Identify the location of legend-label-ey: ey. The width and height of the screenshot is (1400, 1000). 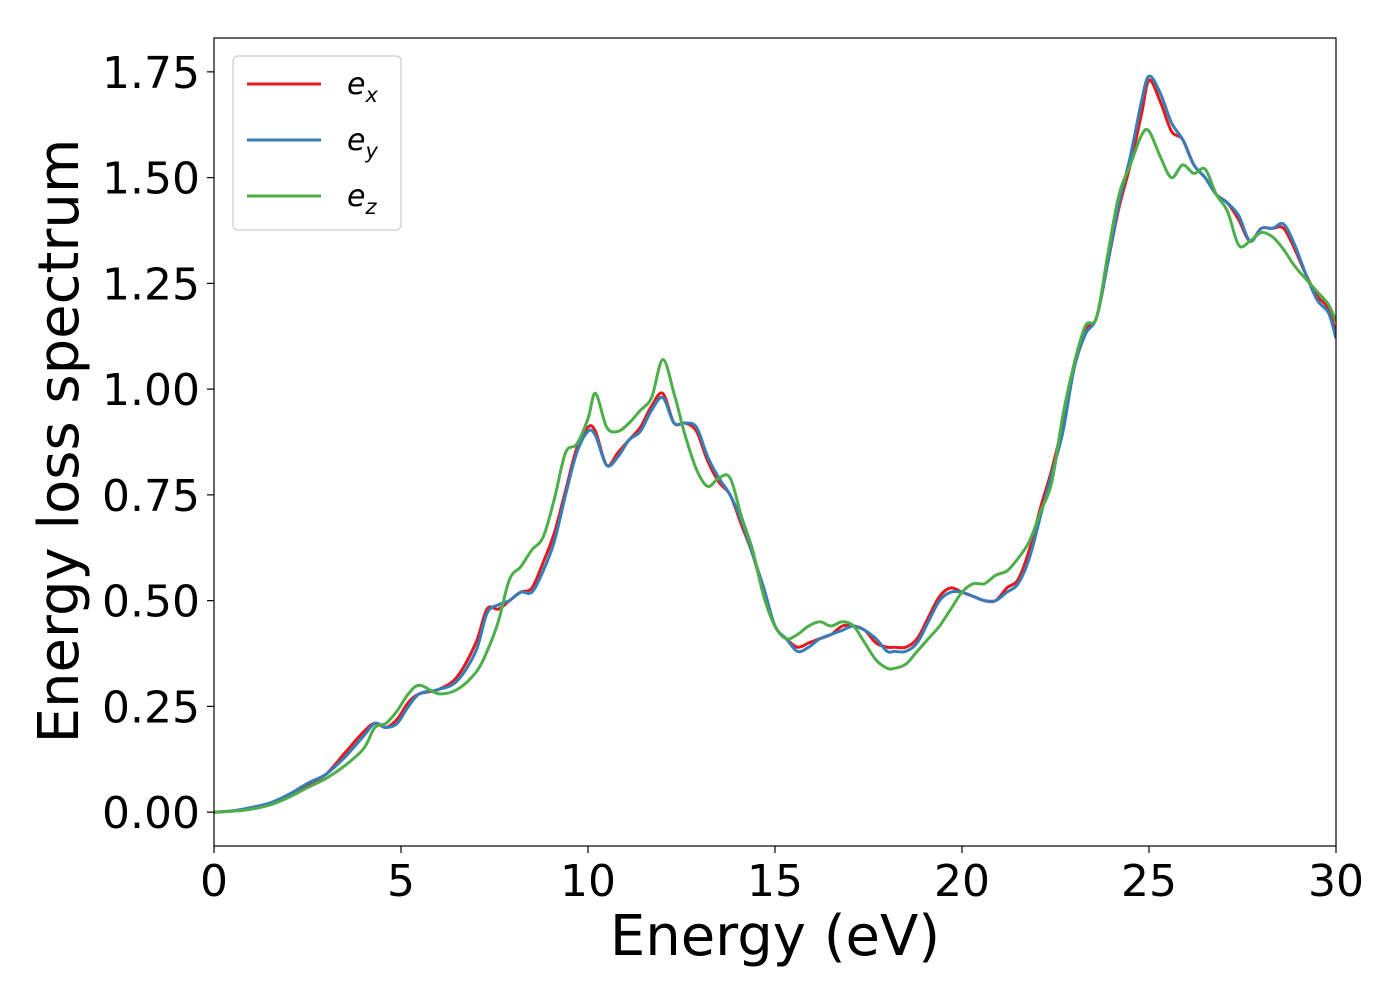
(362, 143).